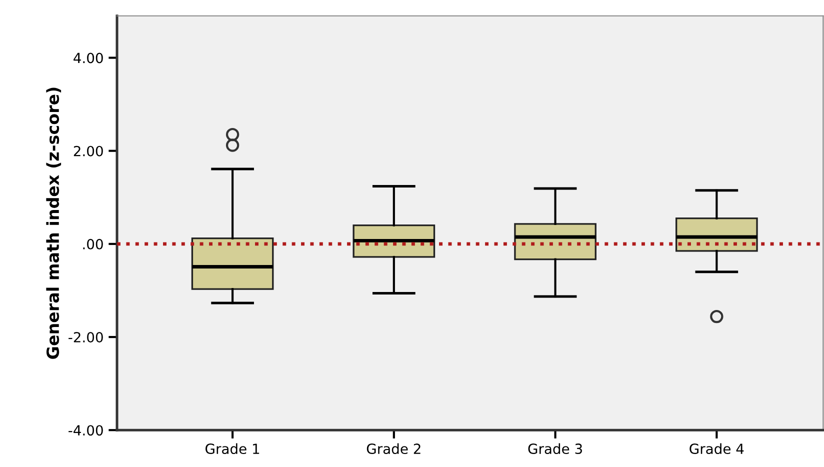  What do you see at coordinates (85, 337) in the screenshot?
I see `y-tick-label: -2.00` at bounding box center [85, 337].